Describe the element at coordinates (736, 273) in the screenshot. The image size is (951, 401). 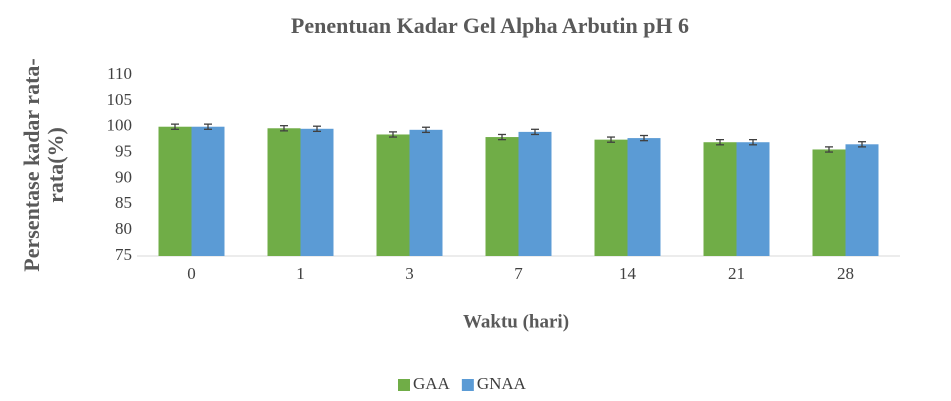
I see `x-tick-label: 21` at that location.